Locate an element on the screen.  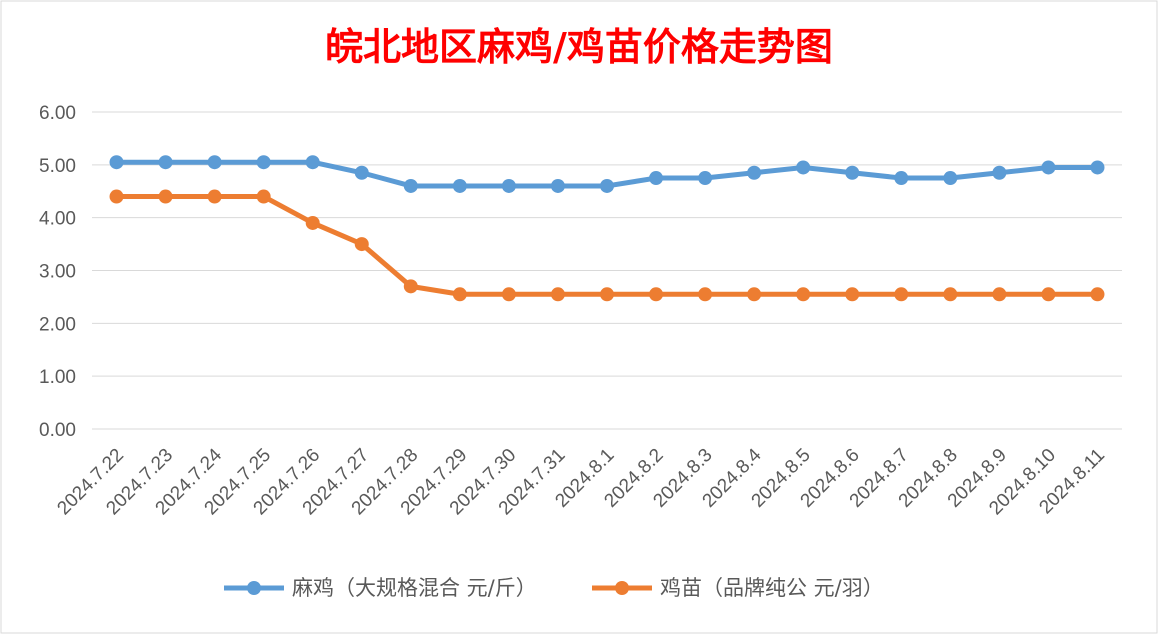
legend-label-1: 鸡苗（品牌纯公 元/羽） is located at coordinates (772, 588).